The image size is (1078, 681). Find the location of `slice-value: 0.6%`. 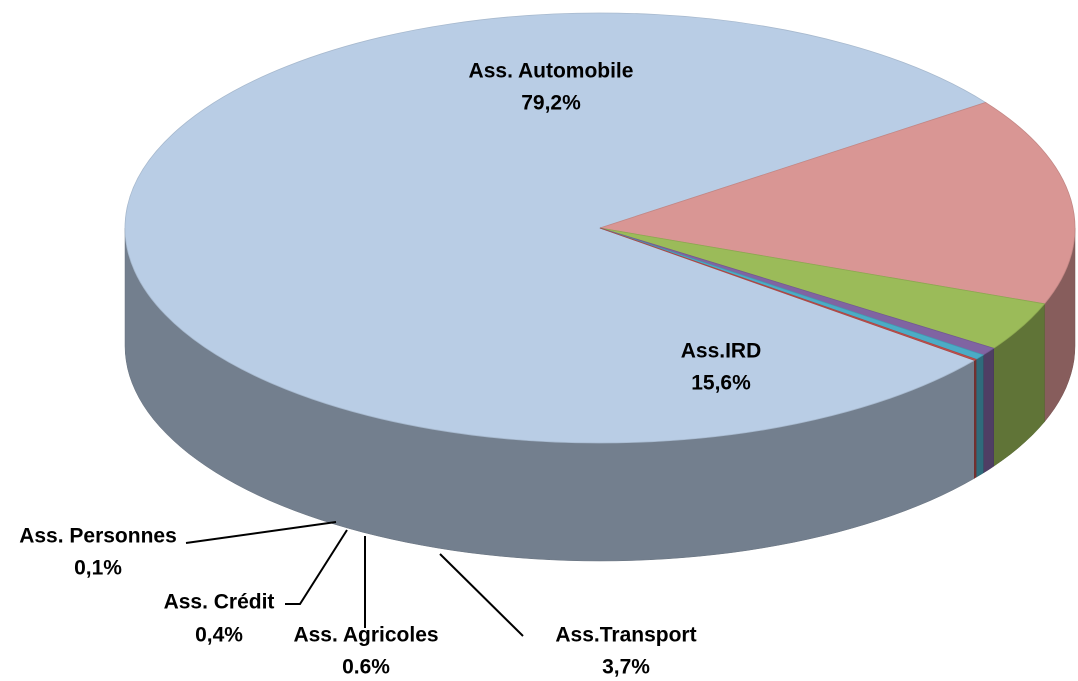

slice-value: 0.6% is located at coordinates (366, 667).